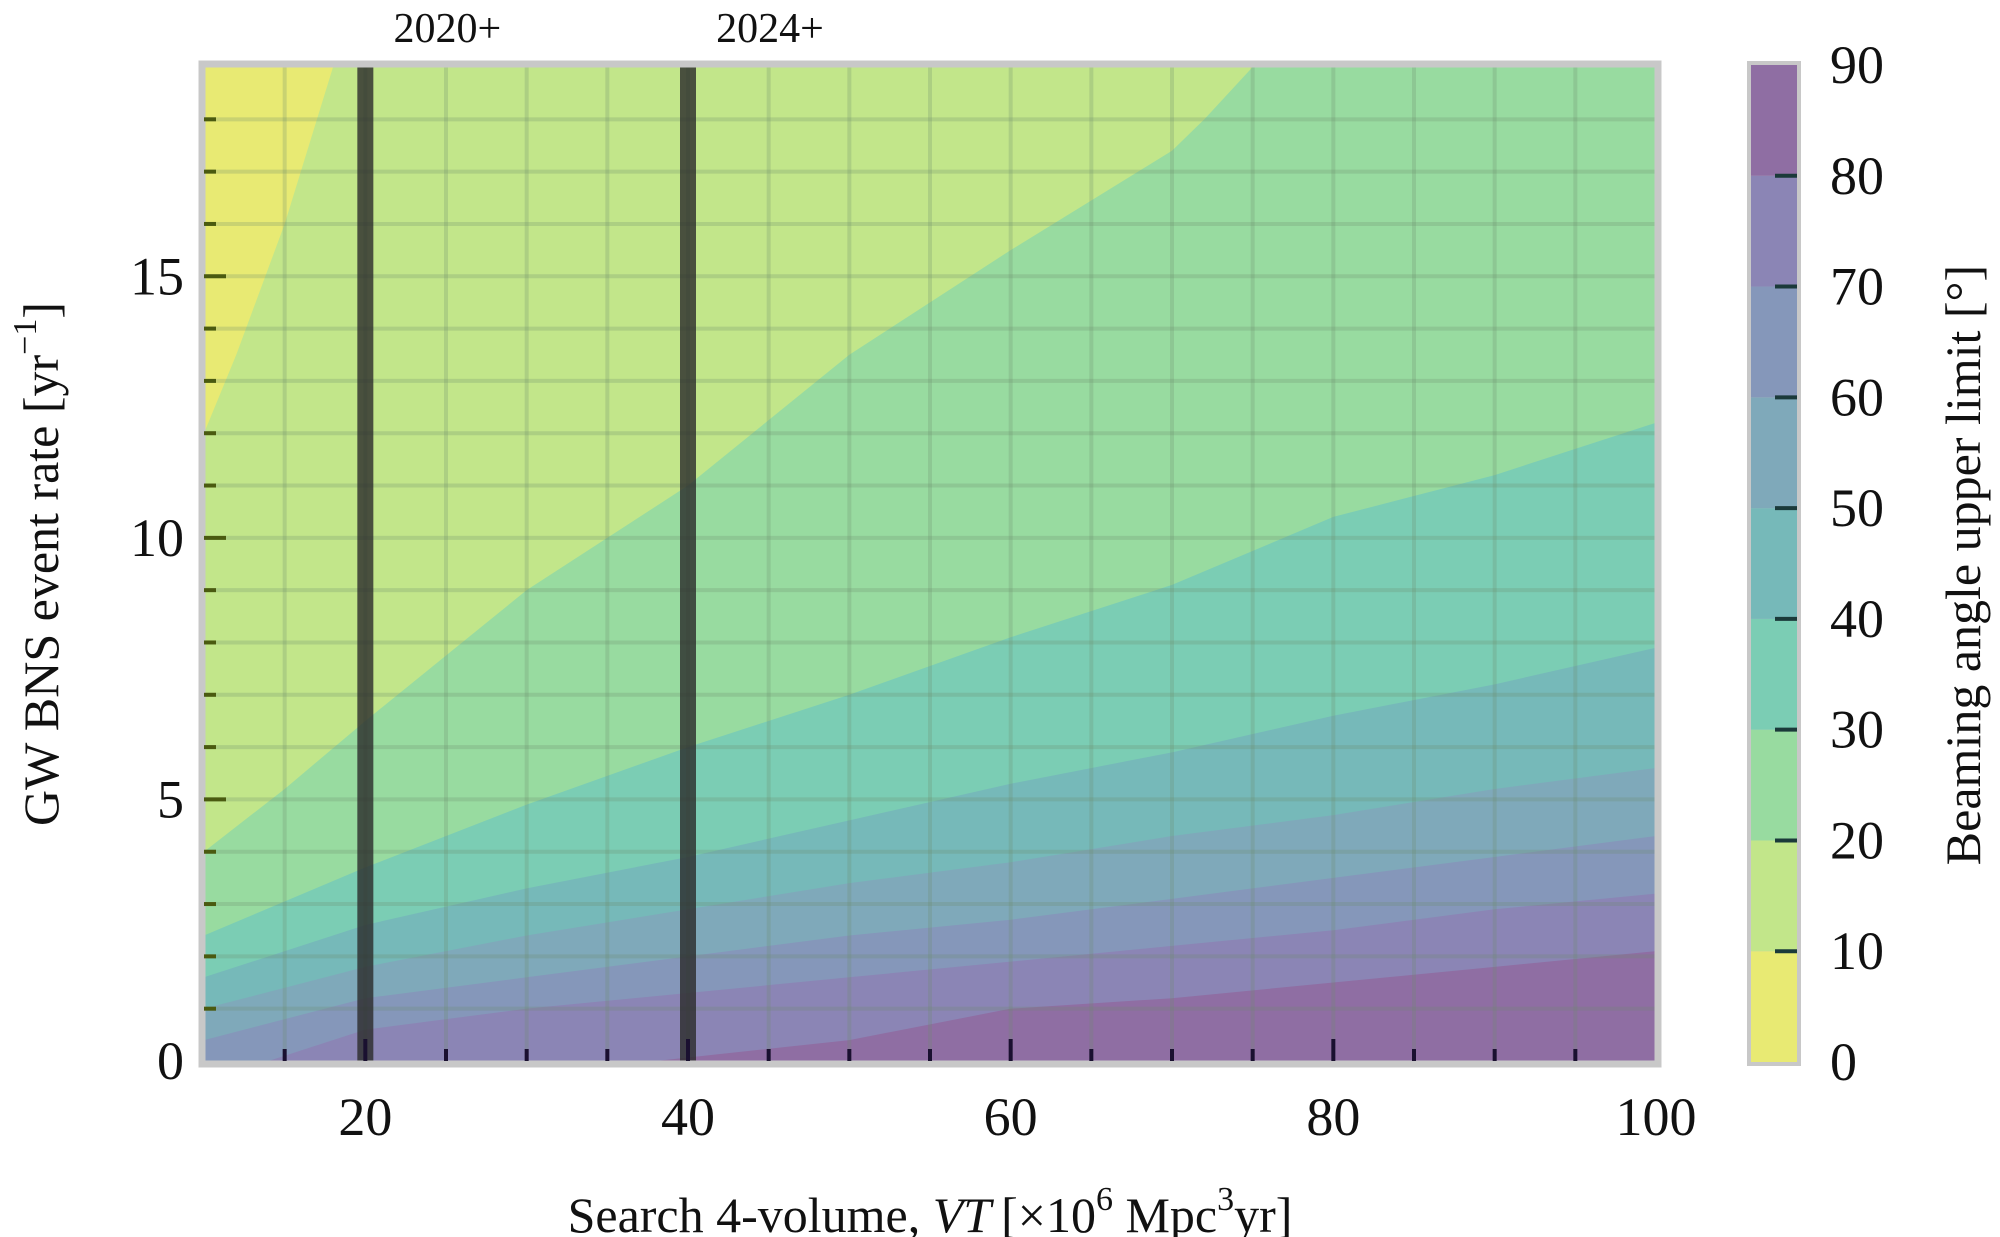  What do you see at coordinates (447, 29) in the screenshot?
I see `epoch-label: 2020+` at bounding box center [447, 29].